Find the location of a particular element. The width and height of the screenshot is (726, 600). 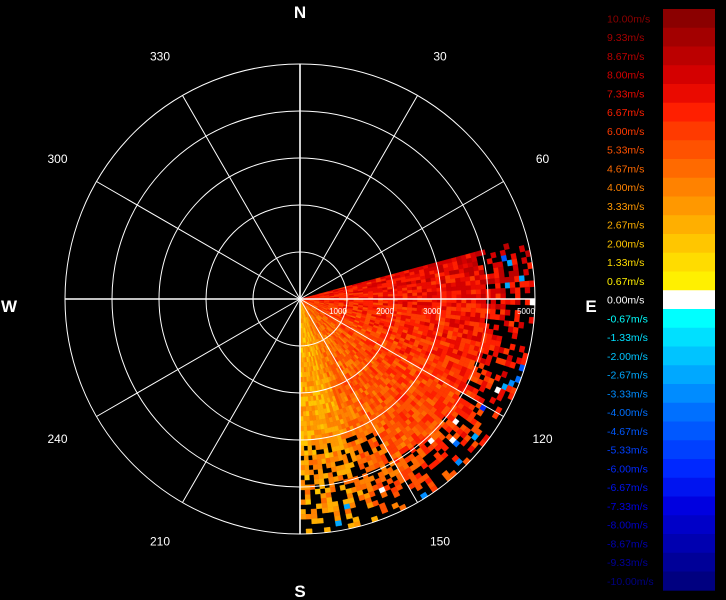

colorbar-label: -6.00m/s is located at coordinates (627, 469).